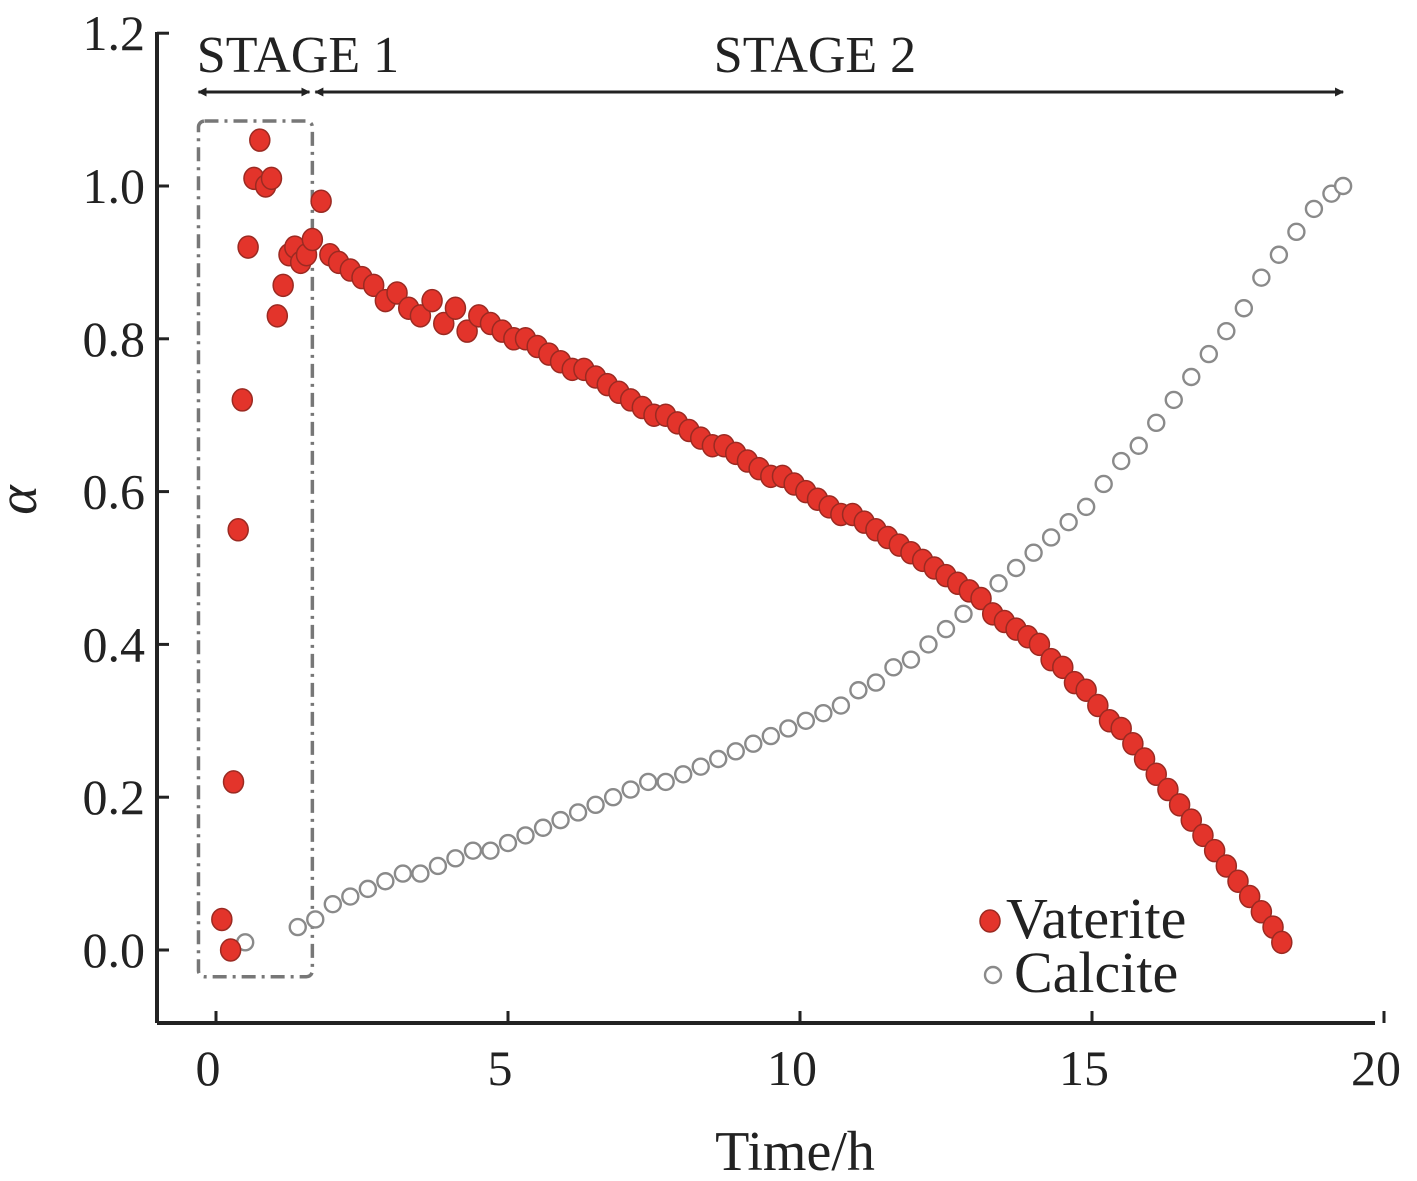 The height and width of the screenshot is (1181, 1417). Describe the element at coordinates (792, 1068) in the screenshot. I see `x-tick-label: 10` at that location.